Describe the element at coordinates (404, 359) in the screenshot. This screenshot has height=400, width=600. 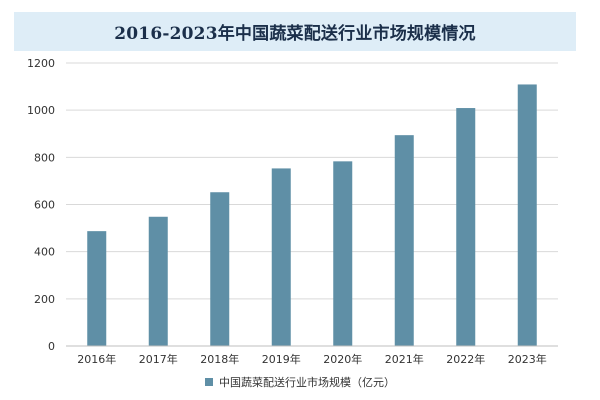
I see `x-tick-label: 2021年` at that location.